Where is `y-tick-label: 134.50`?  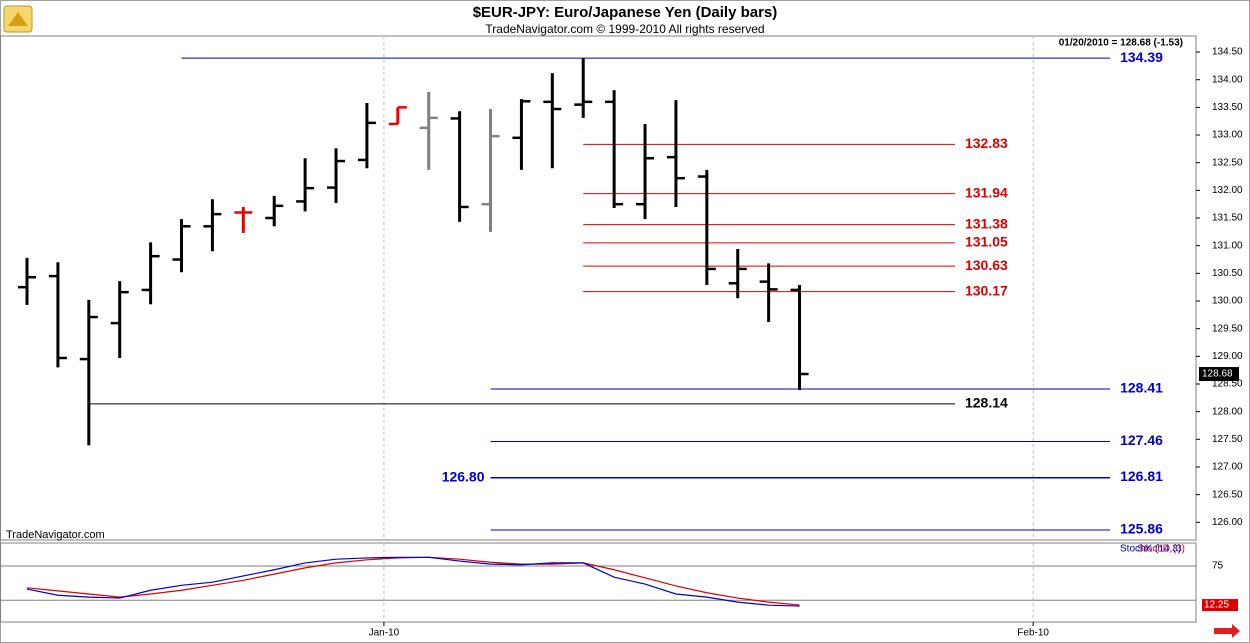
y-tick-label: 134.50 is located at coordinates (1227, 52).